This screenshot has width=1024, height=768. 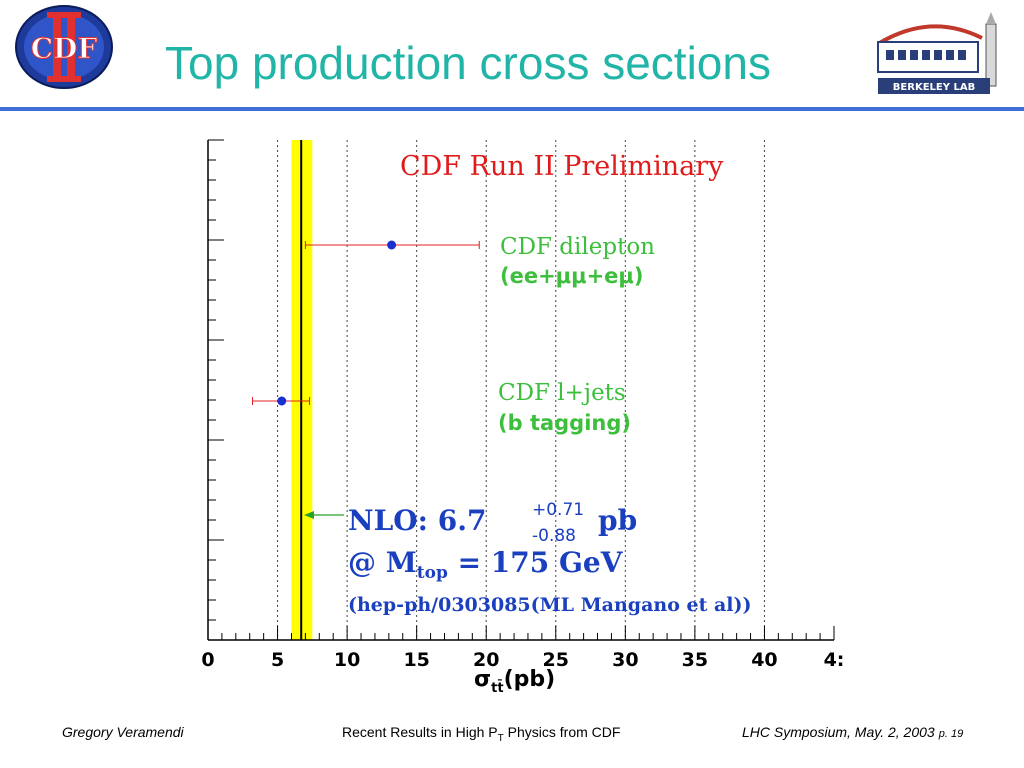 I want to click on x-tick-label: 35, so click(x=695, y=660).